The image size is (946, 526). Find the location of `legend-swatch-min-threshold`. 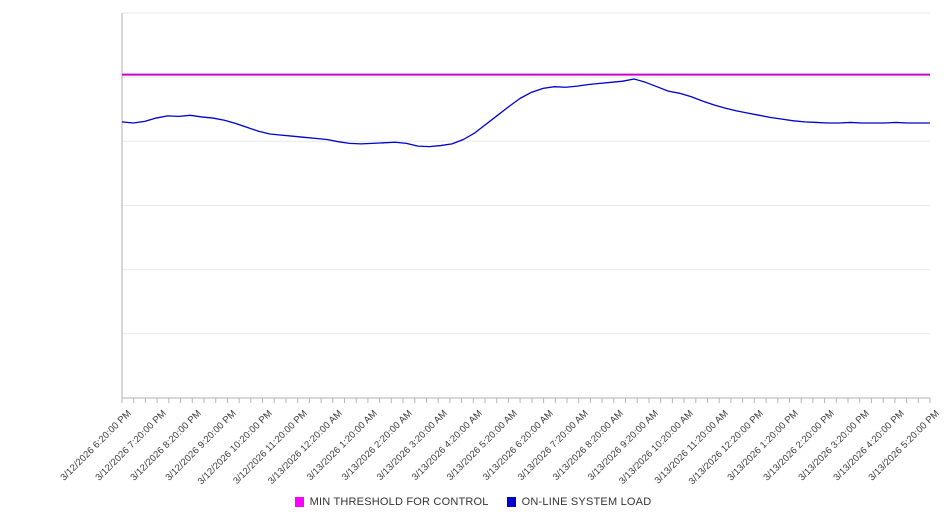

legend-swatch-min-threshold is located at coordinates (299, 502).